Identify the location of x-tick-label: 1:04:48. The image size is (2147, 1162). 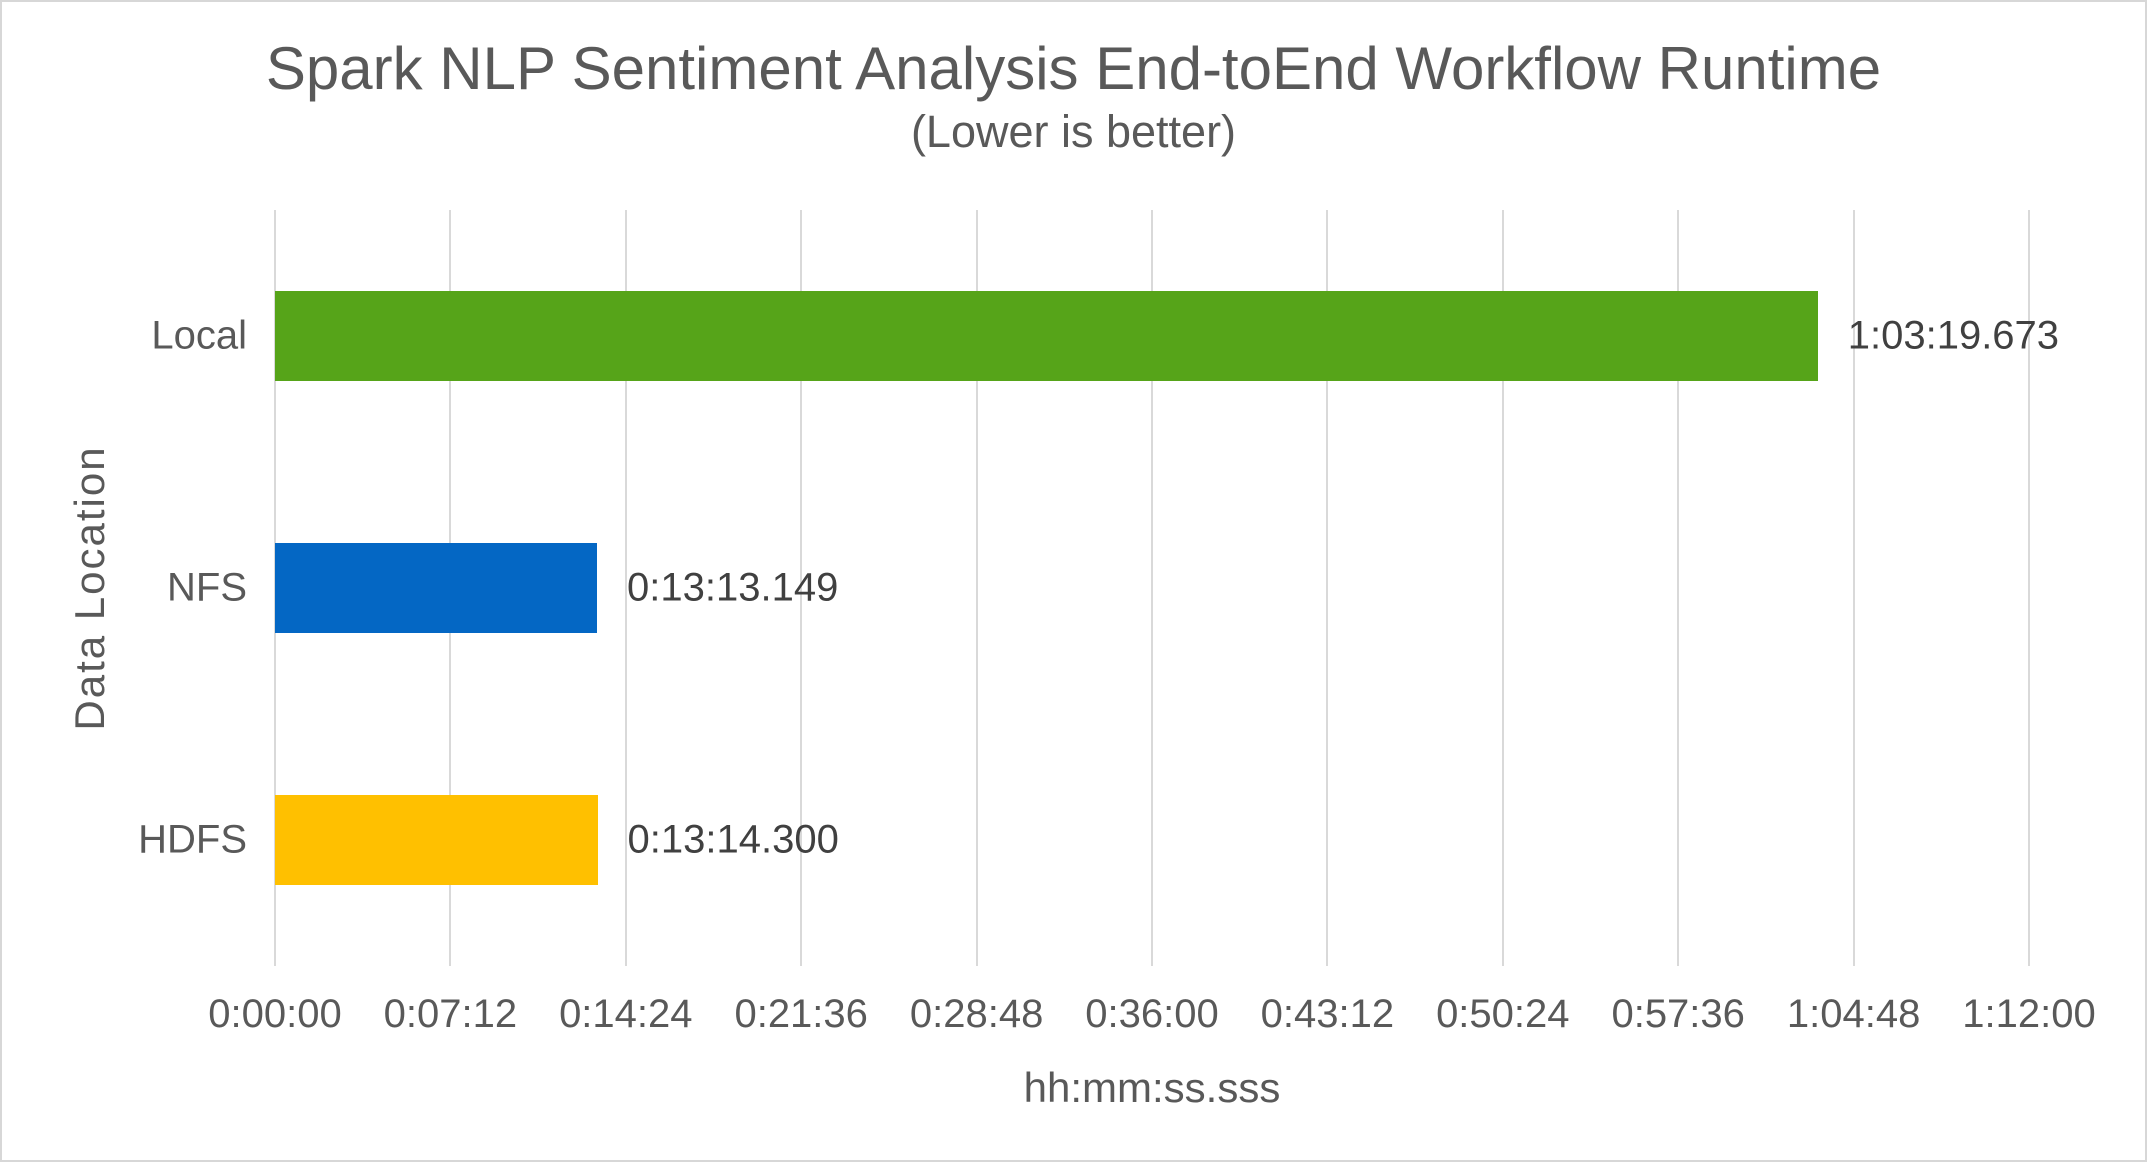
(1853, 1014).